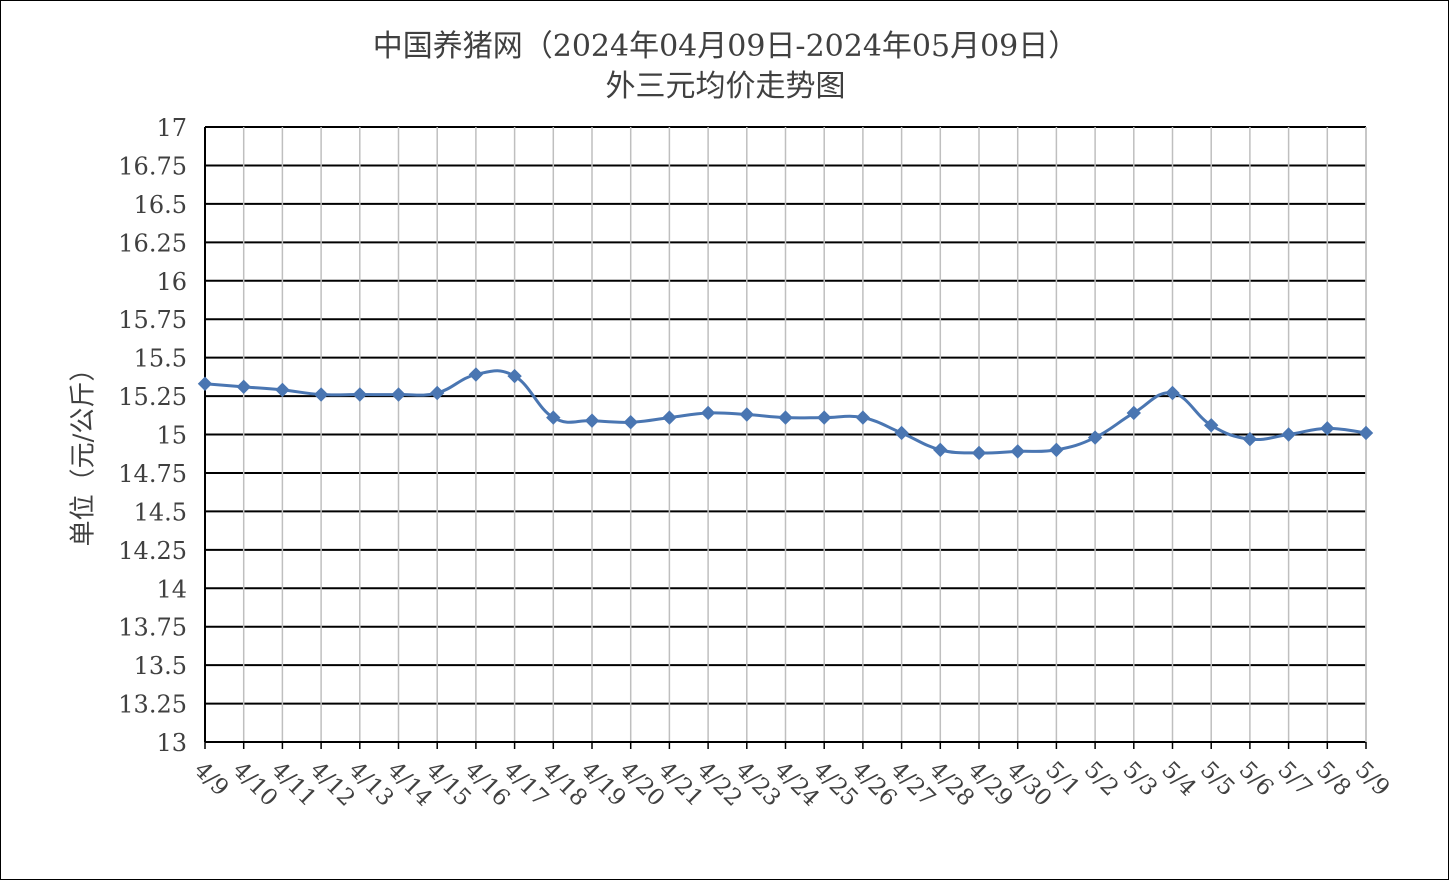  Describe the element at coordinates (1294, 779) in the screenshot. I see `x-tick-label: 5/7` at that location.